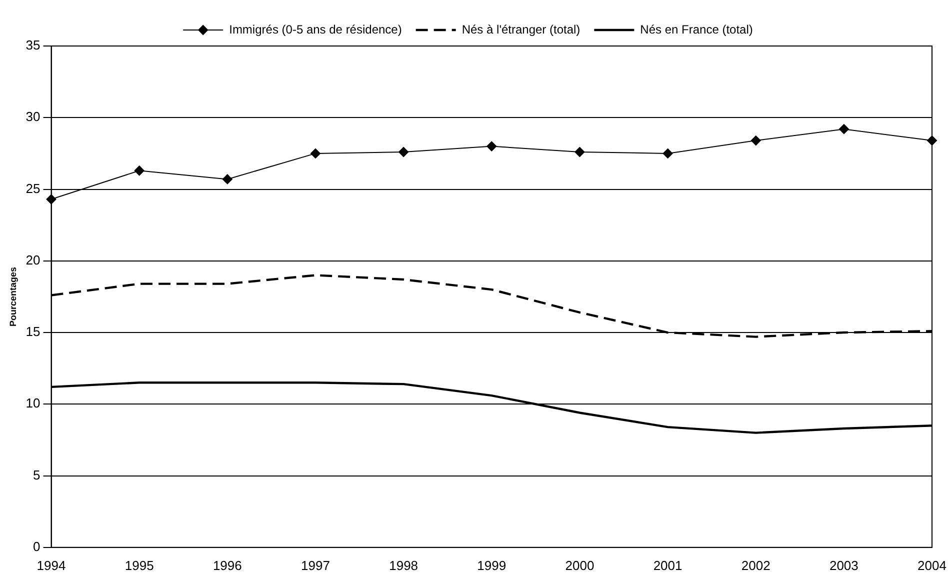 Image resolution: width=952 pixels, height=581 pixels. I want to click on legend-label: Nés en France (total), so click(696, 29).